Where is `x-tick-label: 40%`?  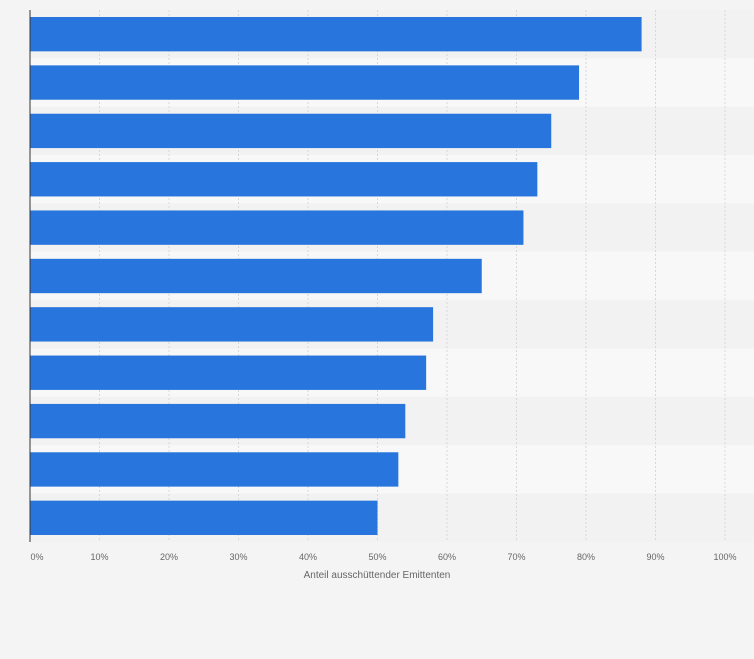
x-tick-label: 40% is located at coordinates (308, 557).